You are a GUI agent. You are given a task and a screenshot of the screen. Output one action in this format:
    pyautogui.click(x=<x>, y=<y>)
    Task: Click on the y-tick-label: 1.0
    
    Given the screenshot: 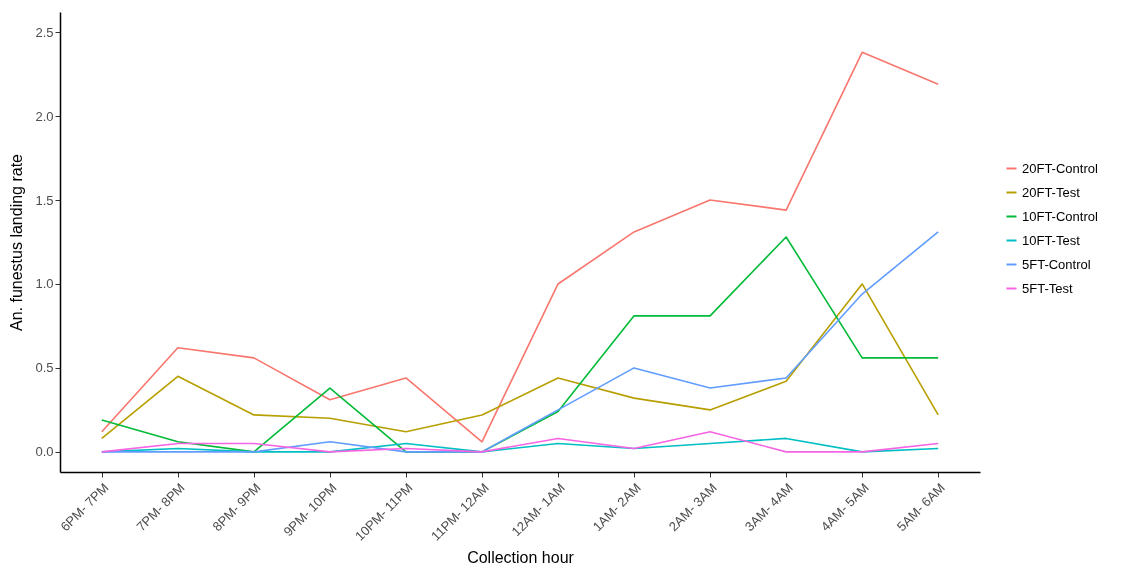 What is the action you would take?
    pyautogui.click(x=44, y=284)
    